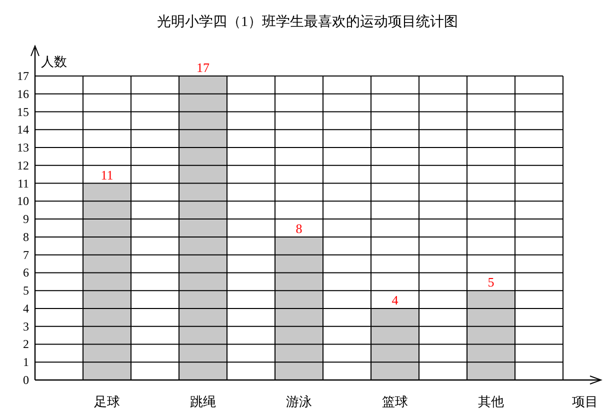 This screenshot has width=615, height=416. Describe the element at coordinates (23, 76) in the screenshot. I see `y-tick-label: 17` at that location.